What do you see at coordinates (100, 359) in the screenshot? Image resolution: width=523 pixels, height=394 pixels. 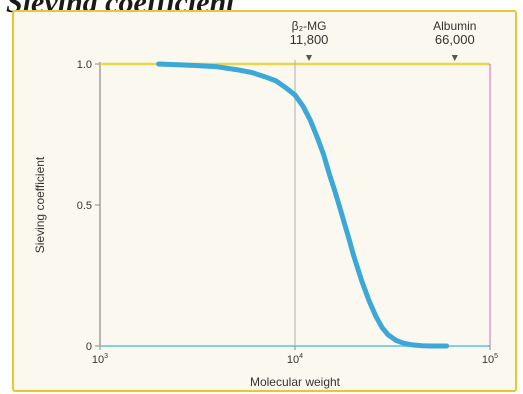 I see `x-tick-label: 10³` at bounding box center [100, 359].